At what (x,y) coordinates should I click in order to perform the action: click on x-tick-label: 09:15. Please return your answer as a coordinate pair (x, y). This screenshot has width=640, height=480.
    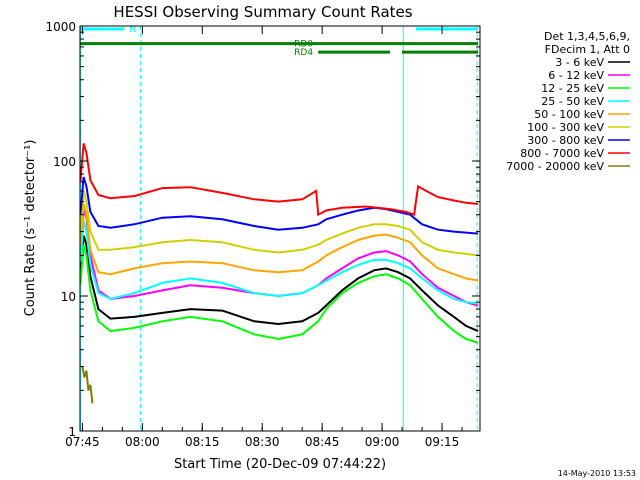
    Looking at the image, I should click on (442, 442).